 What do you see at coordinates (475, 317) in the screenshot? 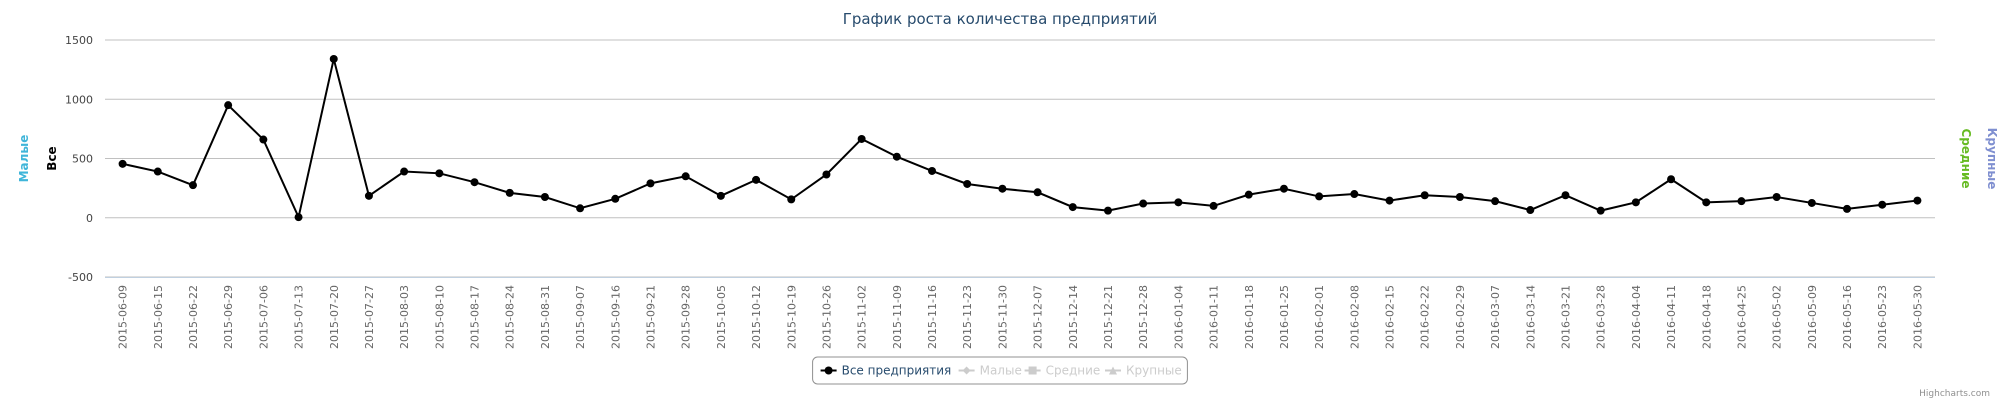
I see `x-tick-label: 2015-08-17` at bounding box center [475, 317].